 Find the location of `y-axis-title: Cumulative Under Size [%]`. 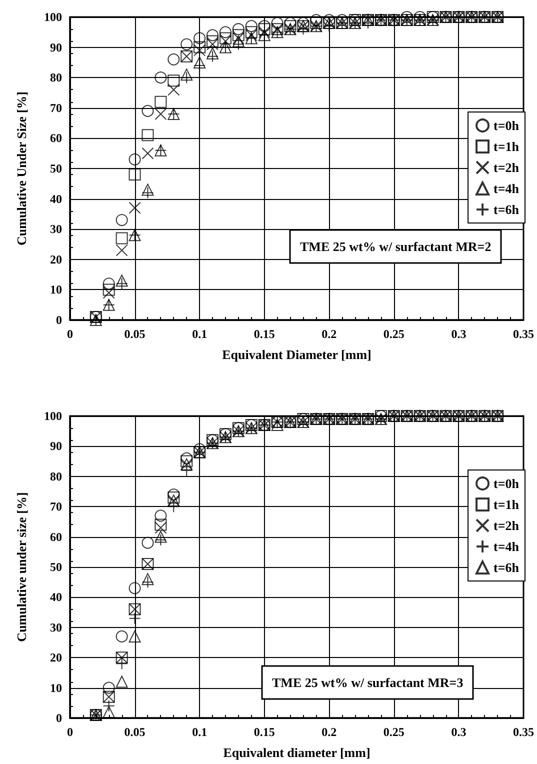

y-axis-title: Cumulative Under Size [%] is located at coordinates (21, 169).